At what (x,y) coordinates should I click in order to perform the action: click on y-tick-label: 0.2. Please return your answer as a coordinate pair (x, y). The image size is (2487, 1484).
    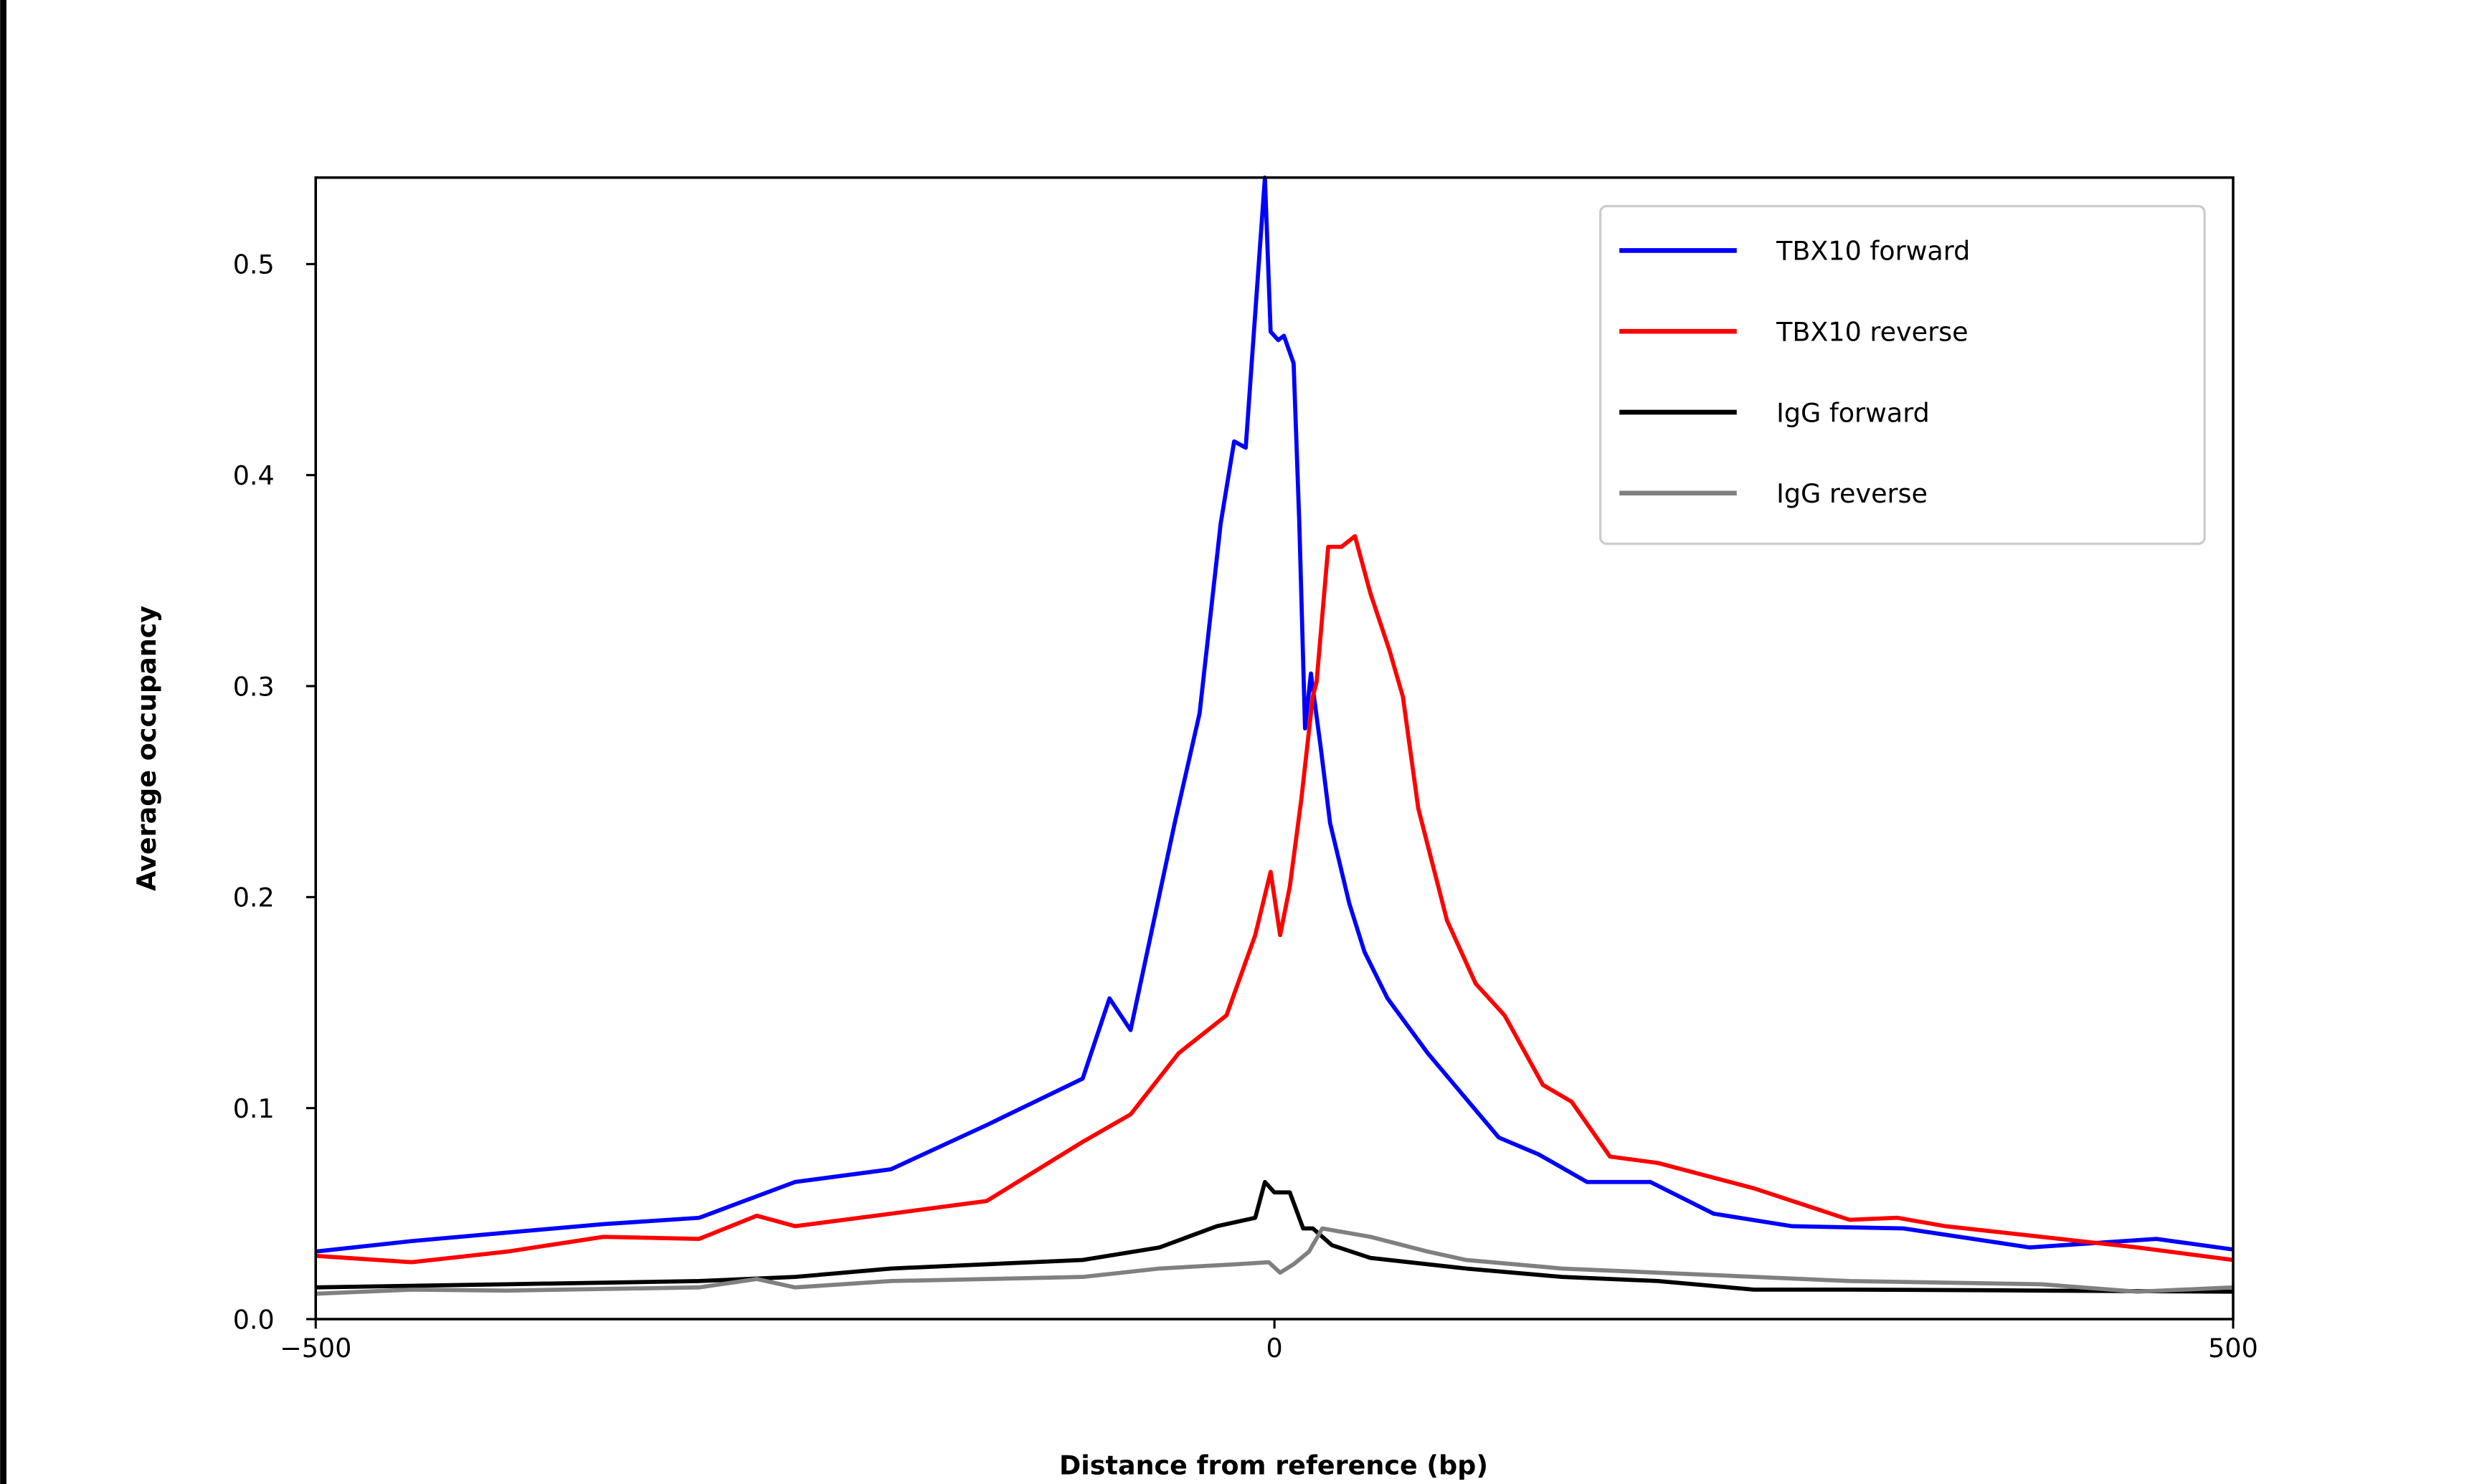
    Looking at the image, I should click on (254, 898).